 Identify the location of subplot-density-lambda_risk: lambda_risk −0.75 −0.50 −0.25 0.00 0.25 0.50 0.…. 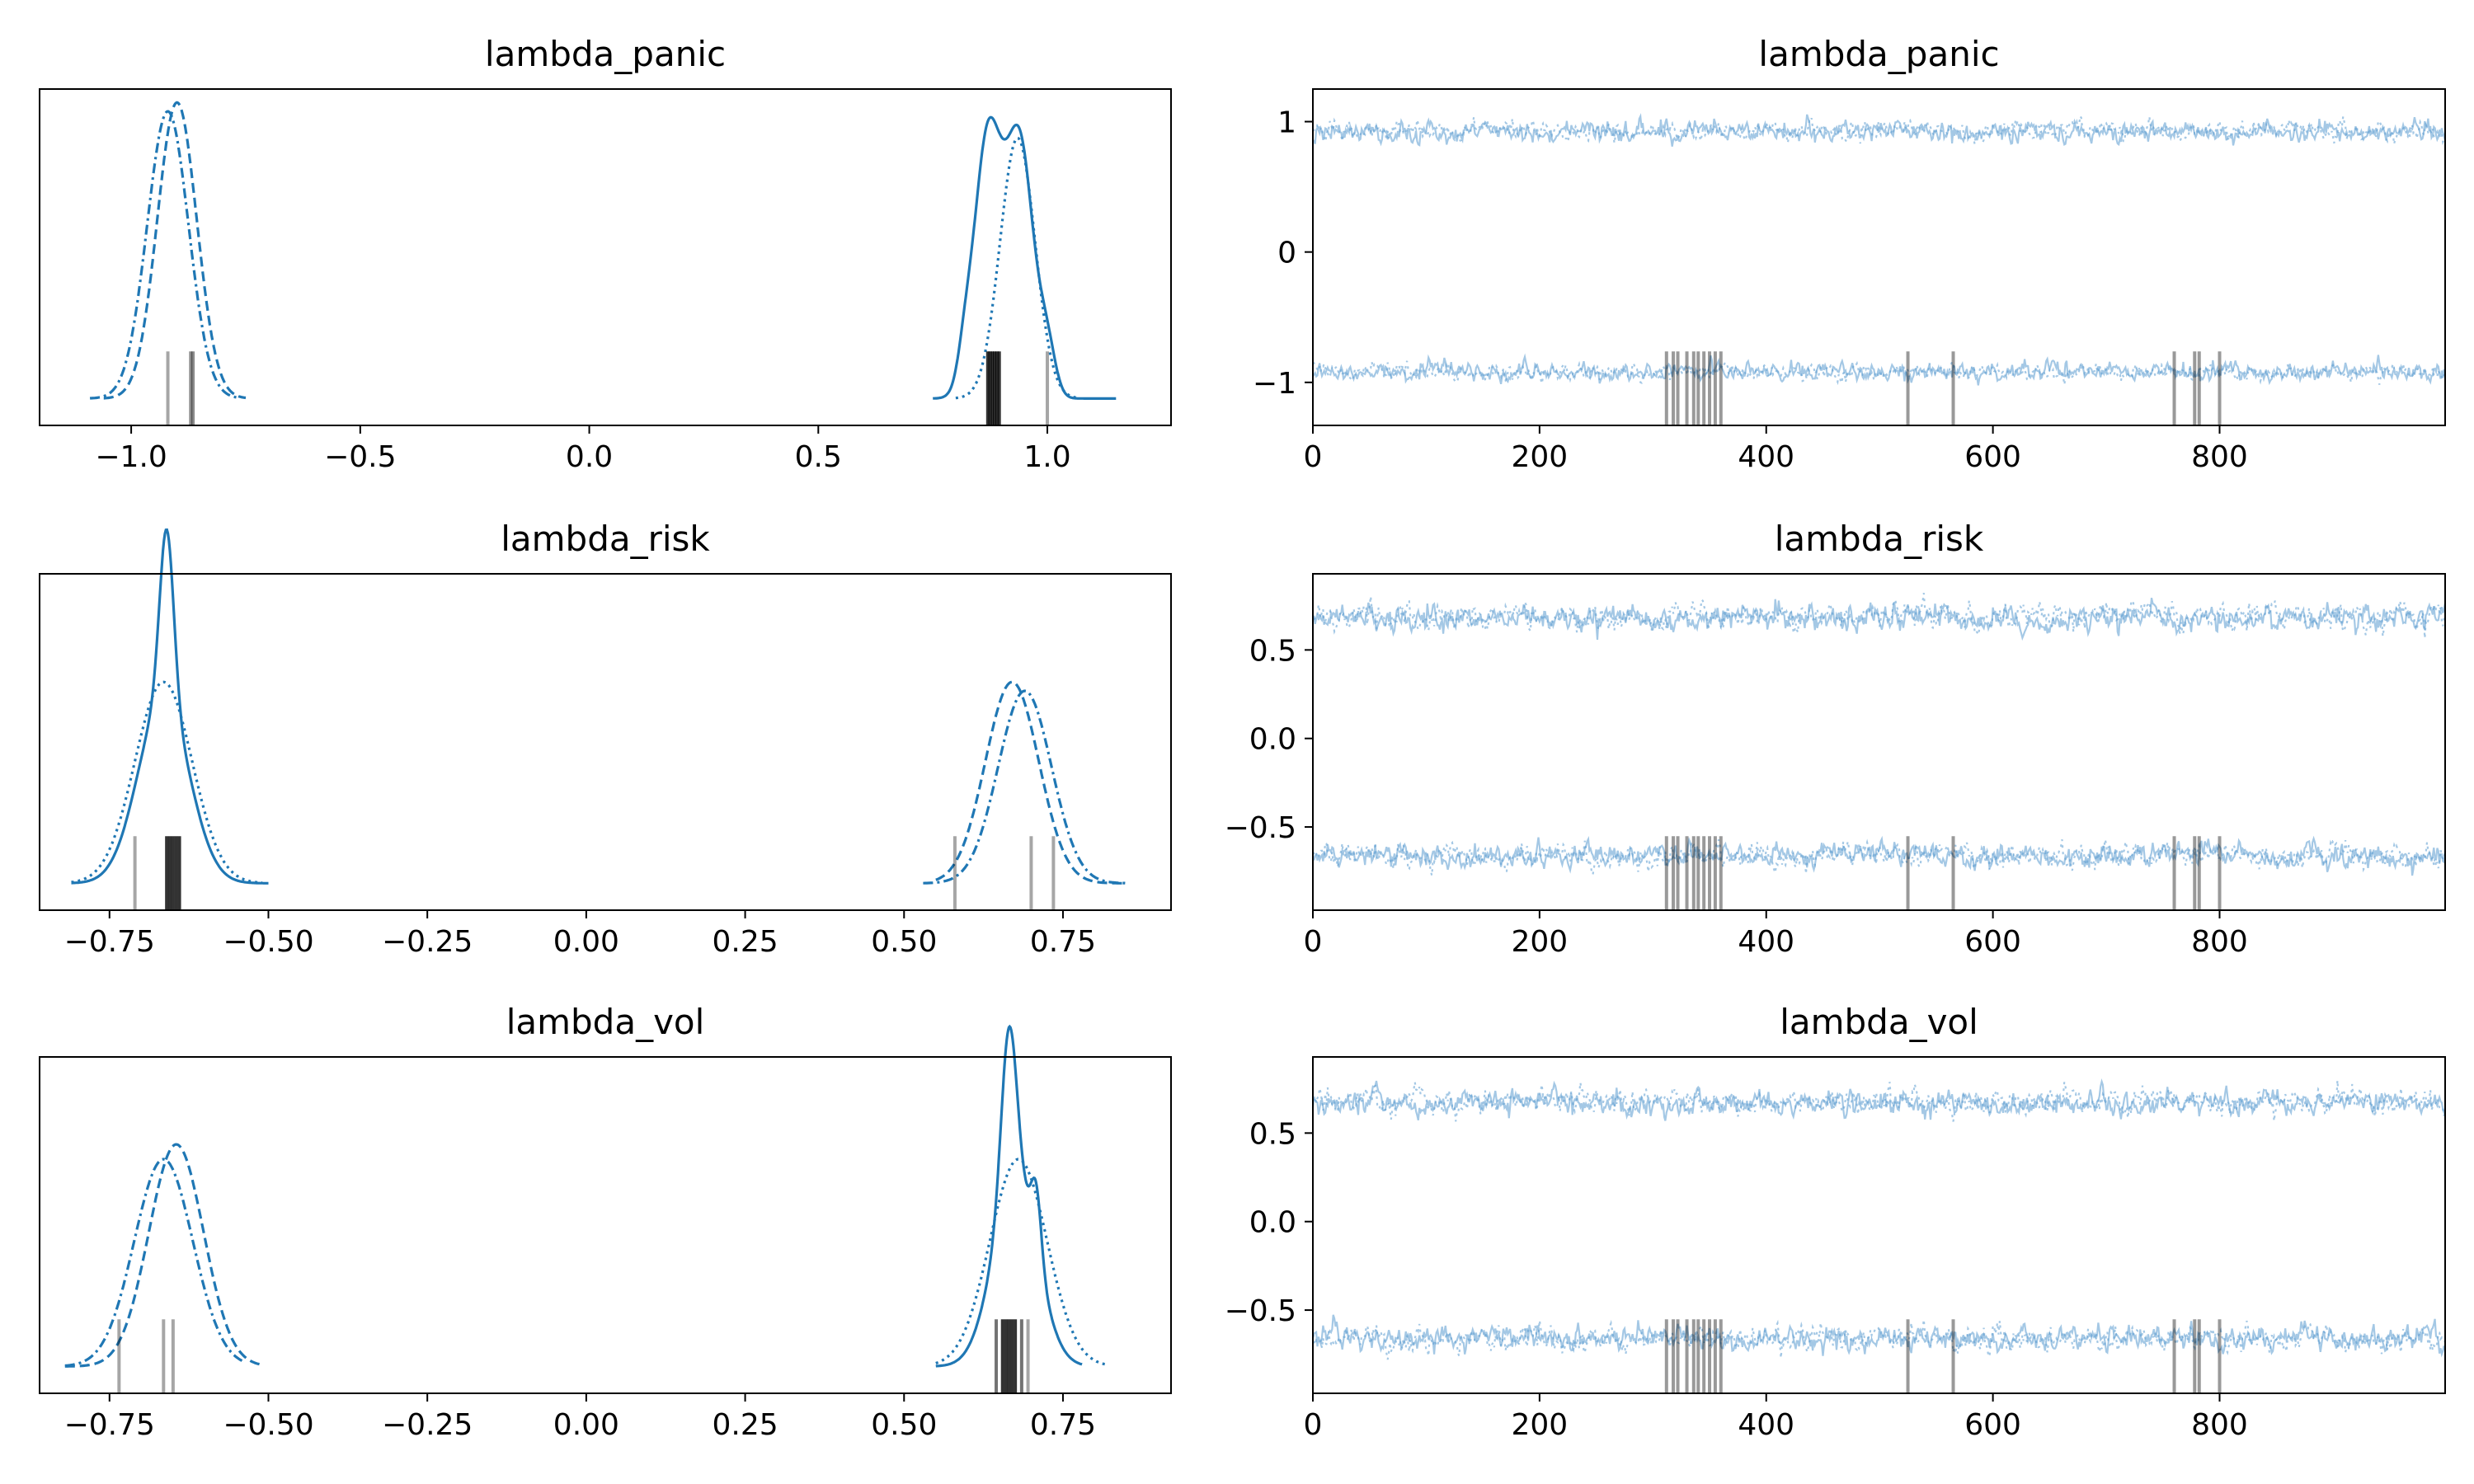
(605, 739).